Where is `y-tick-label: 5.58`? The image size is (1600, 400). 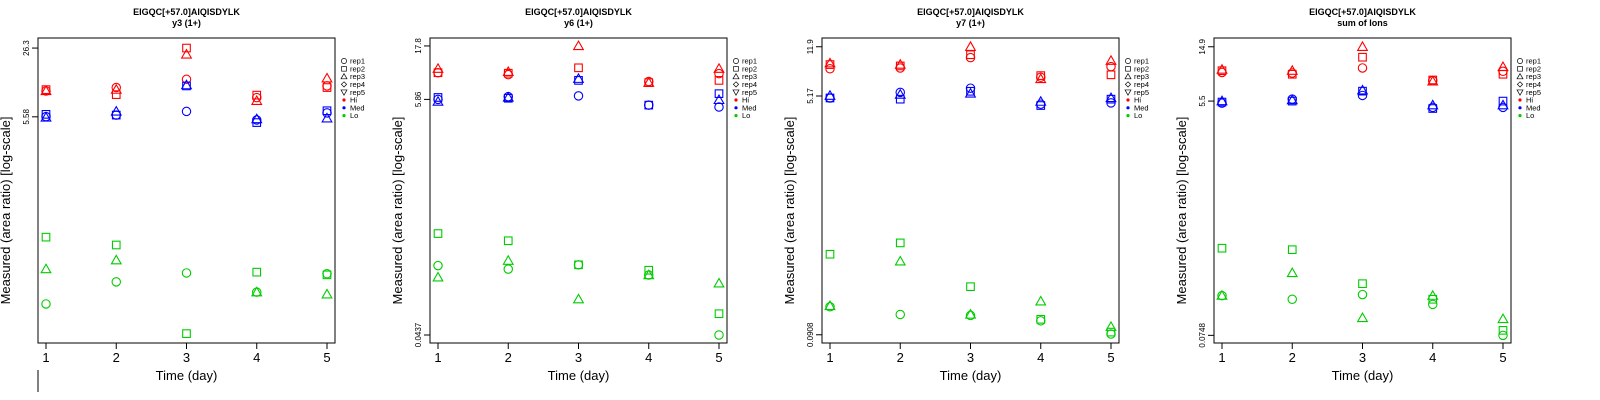
y-tick-label: 5.58 is located at coordinates (26, 116).